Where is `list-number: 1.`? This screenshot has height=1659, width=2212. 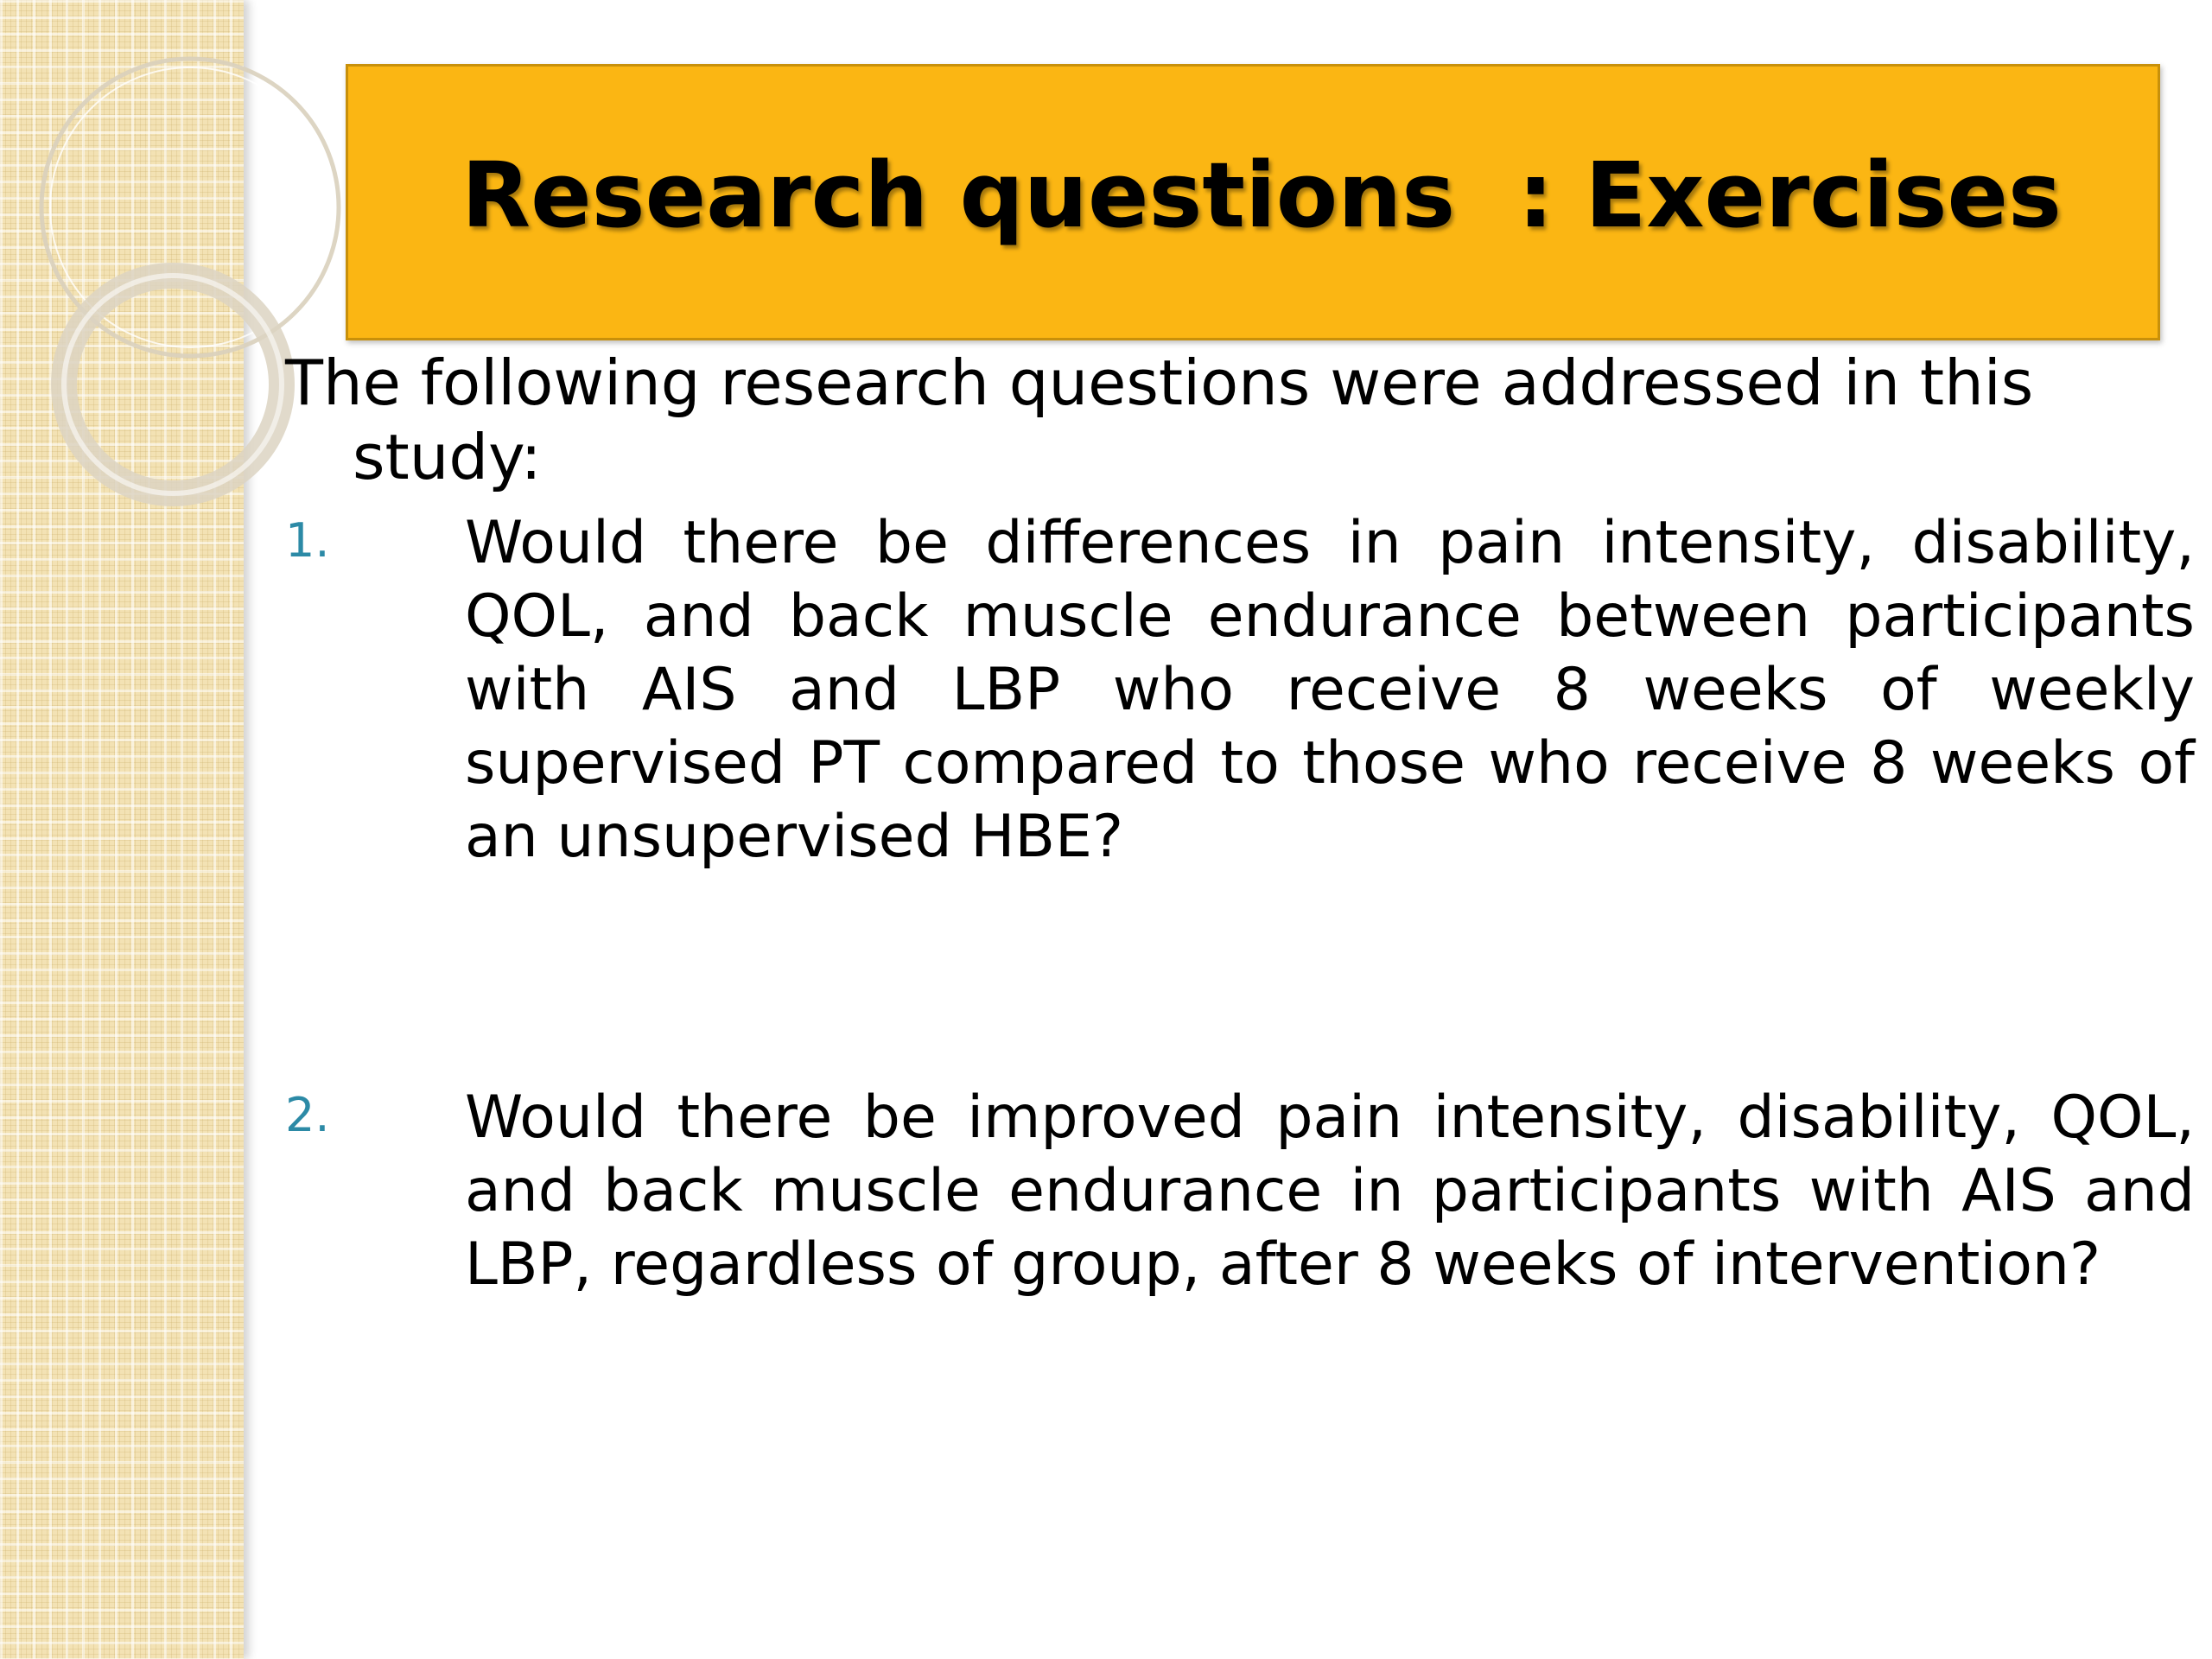
list-number: 1. is located at coordinates (307, 540).